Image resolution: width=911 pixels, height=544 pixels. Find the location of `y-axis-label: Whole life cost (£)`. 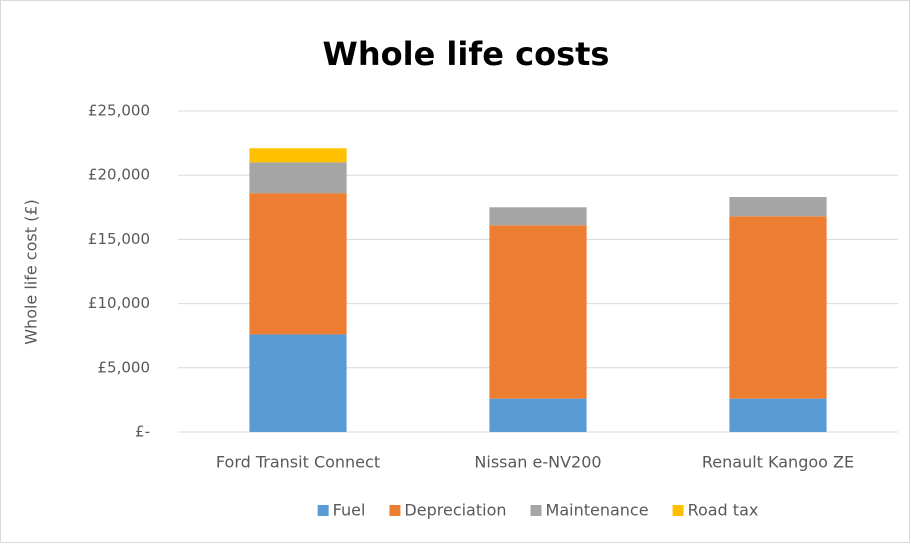

y-axis-label: Whole life cost (£) is located at coordinates (31, 272).